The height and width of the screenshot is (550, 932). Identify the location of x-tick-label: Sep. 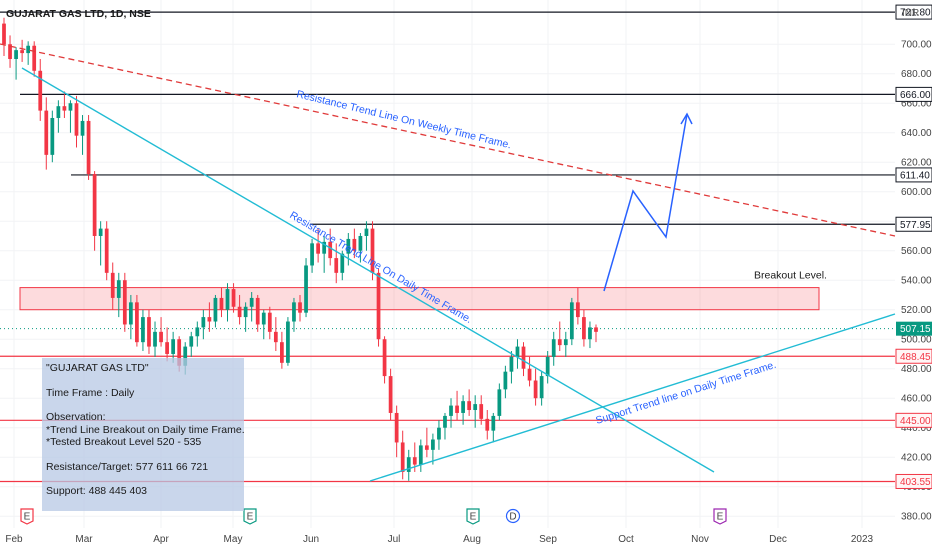
(548, 539).